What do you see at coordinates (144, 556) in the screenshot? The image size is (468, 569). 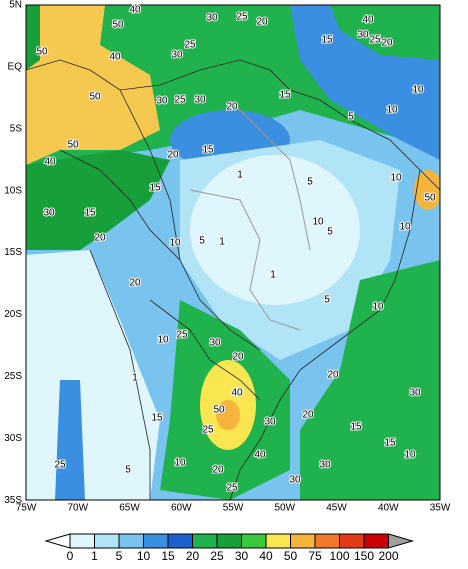 I see `legend-label: 10` at bounding box center [144, 556].